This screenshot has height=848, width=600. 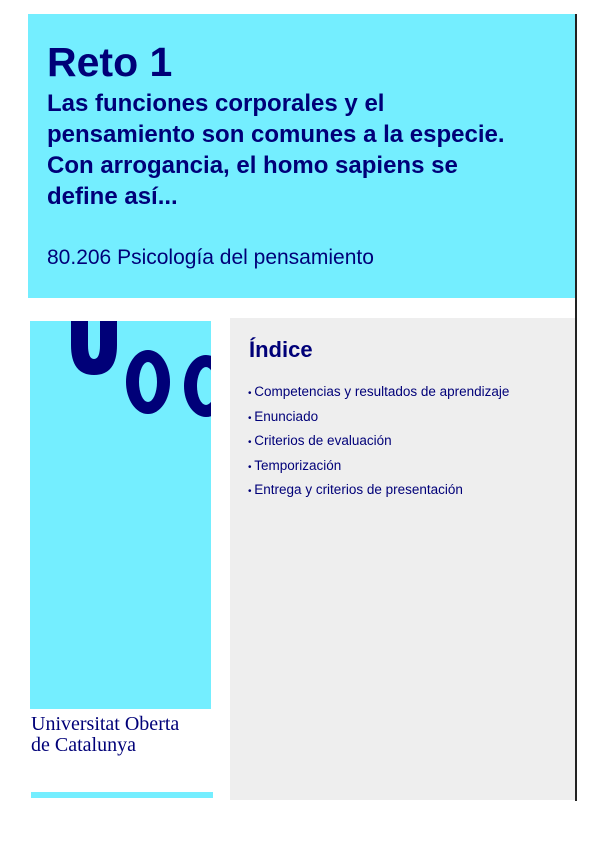 What do you see at coordinates (378, 492) in the screenshot?
I see `index-item: Entrega y criterios de presentación` at bounding box center [378, 492].